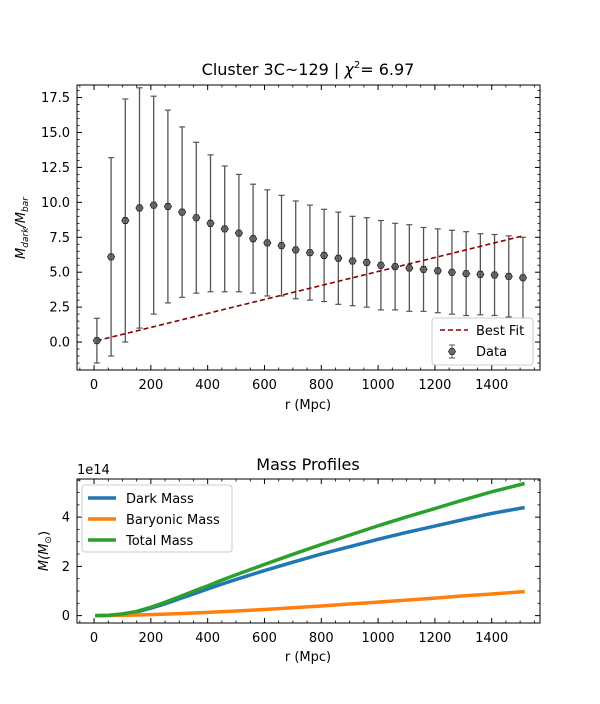 The height and width of the screenshot is (704, 600). Describe the element at coordinates (491, 352) in the screenshot. I see `data-legend-label: Data` at that location.